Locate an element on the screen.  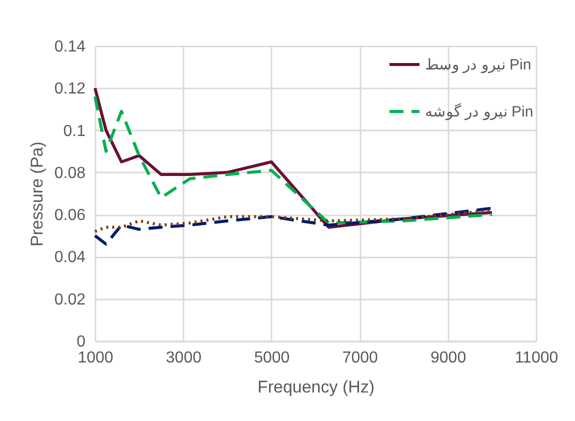
legend-label: نیرو در وسط Pin is located at coordinates (478, 65).